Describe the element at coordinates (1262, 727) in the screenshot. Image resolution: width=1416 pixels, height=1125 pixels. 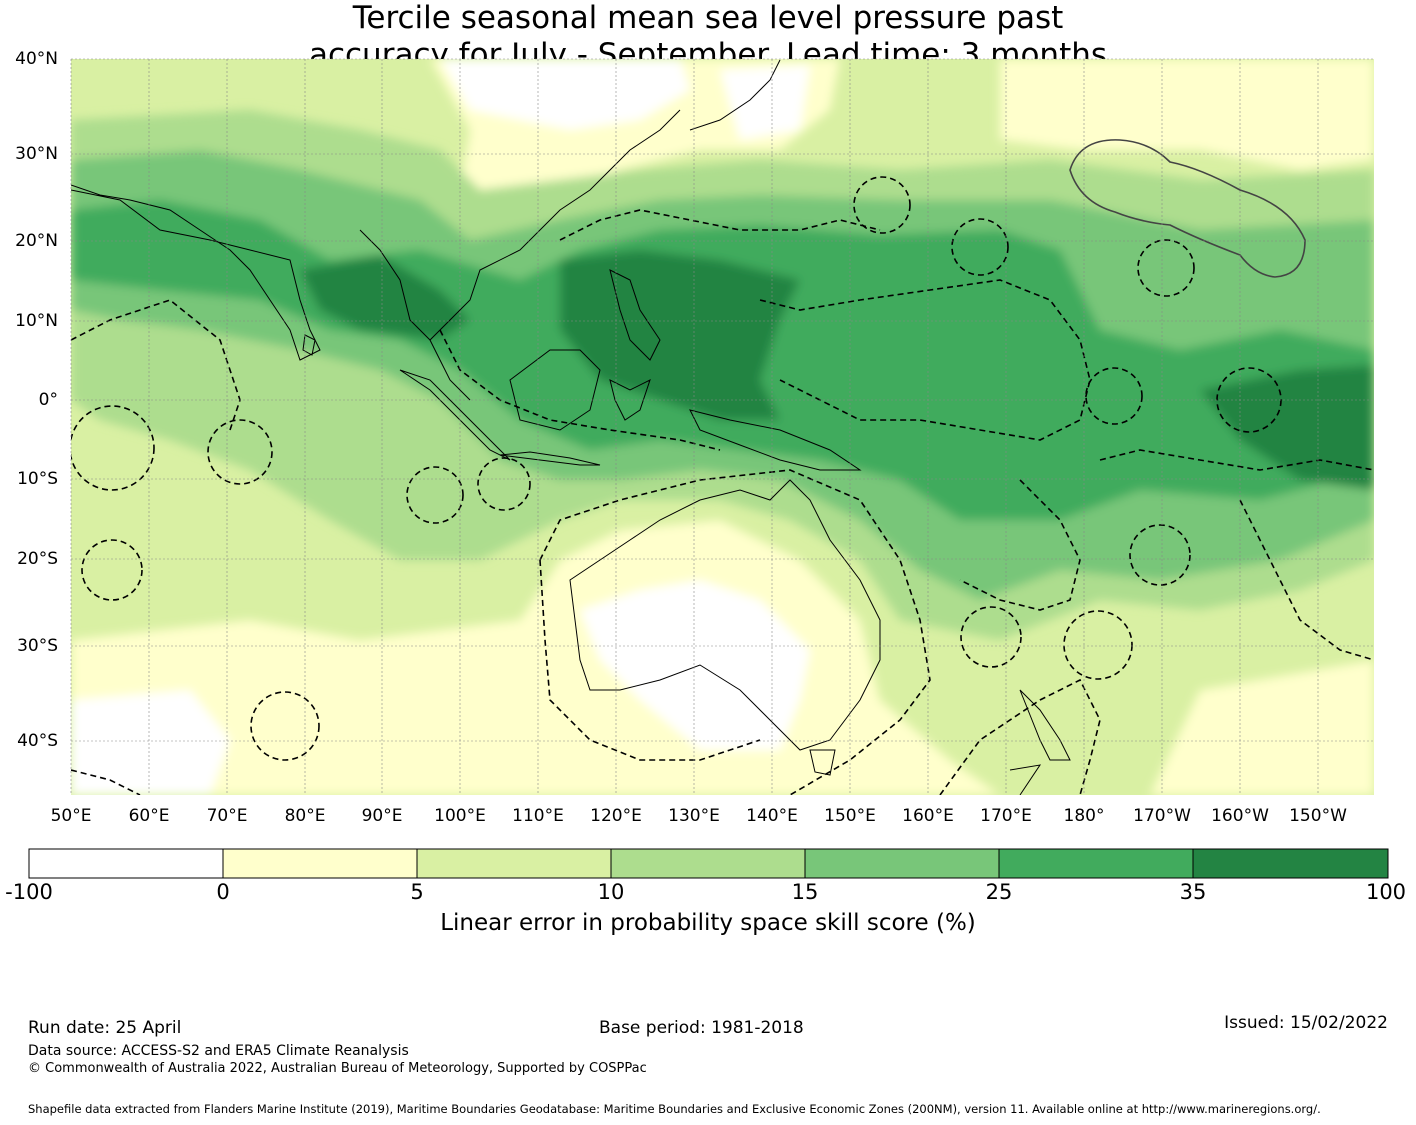
I see `skill-band-0-5-spac` at that location.